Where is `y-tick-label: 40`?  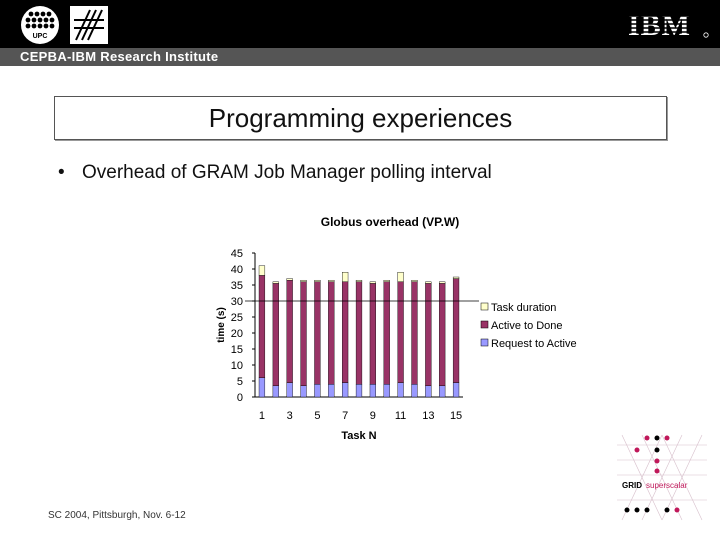 y-tick-label: 40 is located at coordinates (237, 270).